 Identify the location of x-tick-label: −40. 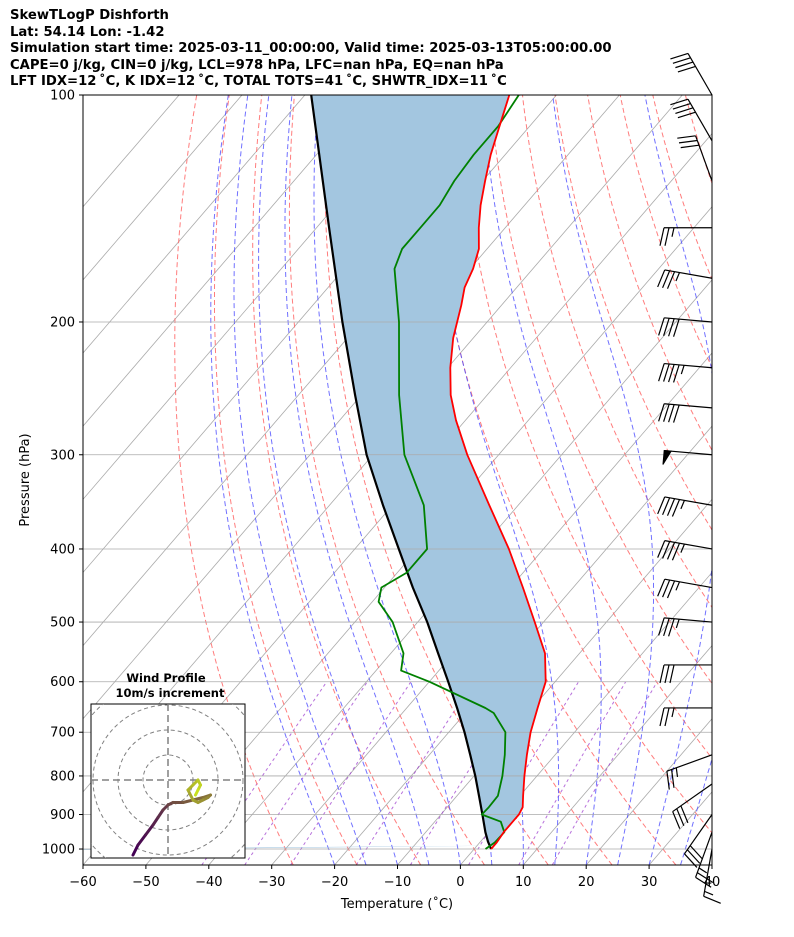
(208, 882).